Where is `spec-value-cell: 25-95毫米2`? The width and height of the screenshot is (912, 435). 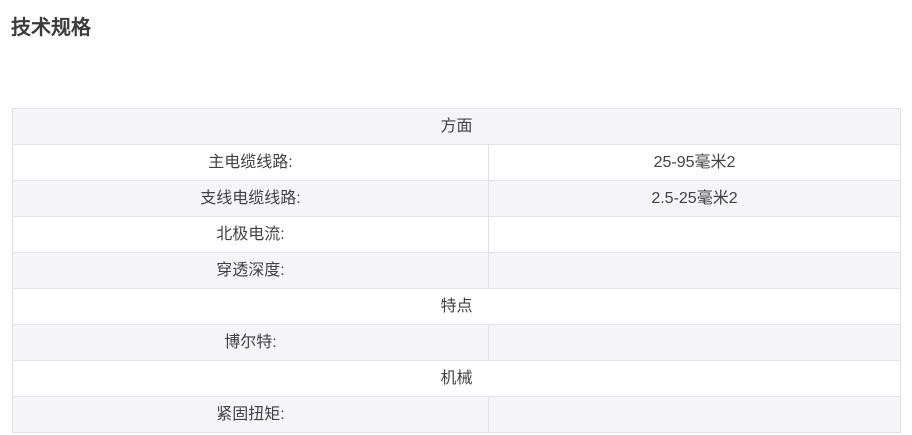
spec-value-cell: 25-95毫米2 is located at coordinates (694, 162).